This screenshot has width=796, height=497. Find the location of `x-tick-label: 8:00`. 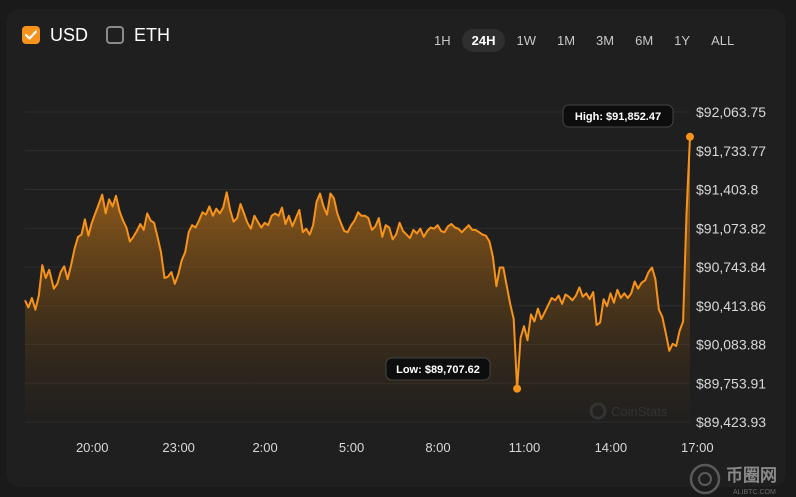

x-tick-label: 8:00 is located at coordinates (437, 447).